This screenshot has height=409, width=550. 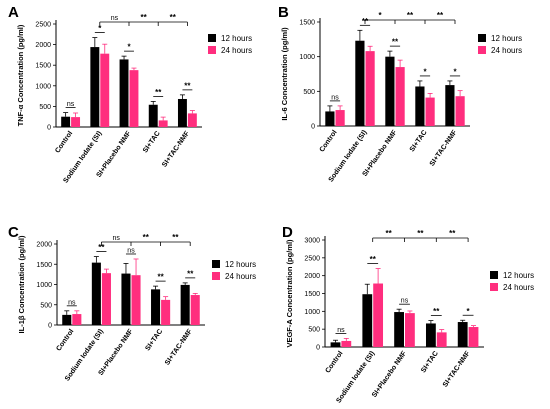 What do you see at coordinates (380, 15) in the screenshot?
I see `top-sig-label: *` at bounding box center [380, 15].